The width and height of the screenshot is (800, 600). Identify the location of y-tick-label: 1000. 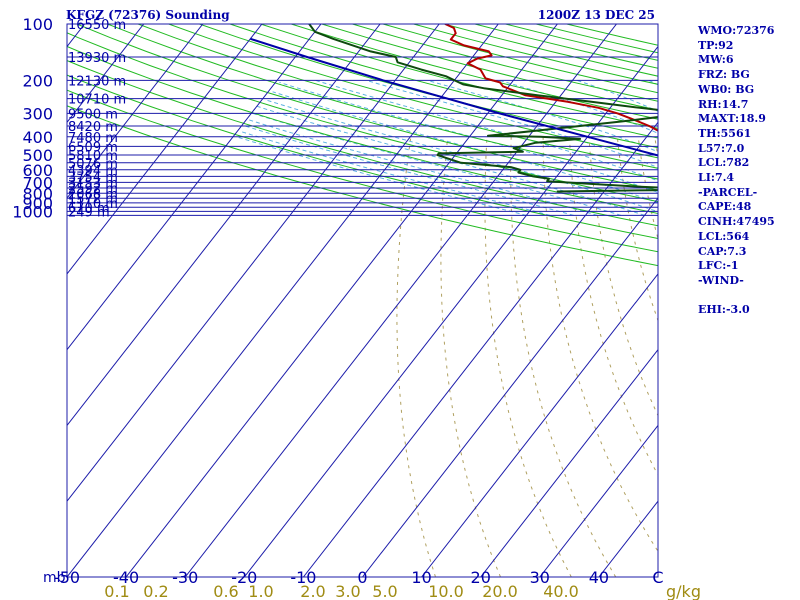
(32, 211).